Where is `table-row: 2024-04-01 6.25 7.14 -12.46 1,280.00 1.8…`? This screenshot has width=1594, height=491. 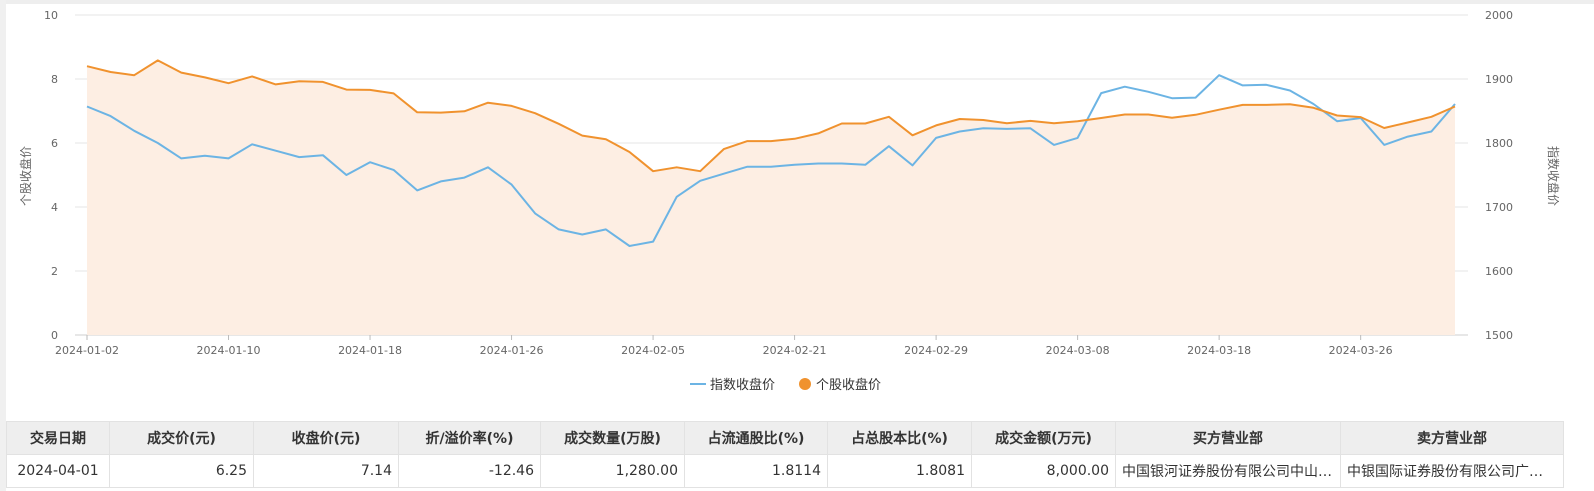
table-row: 2024-04-01 6.25 7.14 -12.46 1,280.00 1.8… is located at coordinates (785, 471).